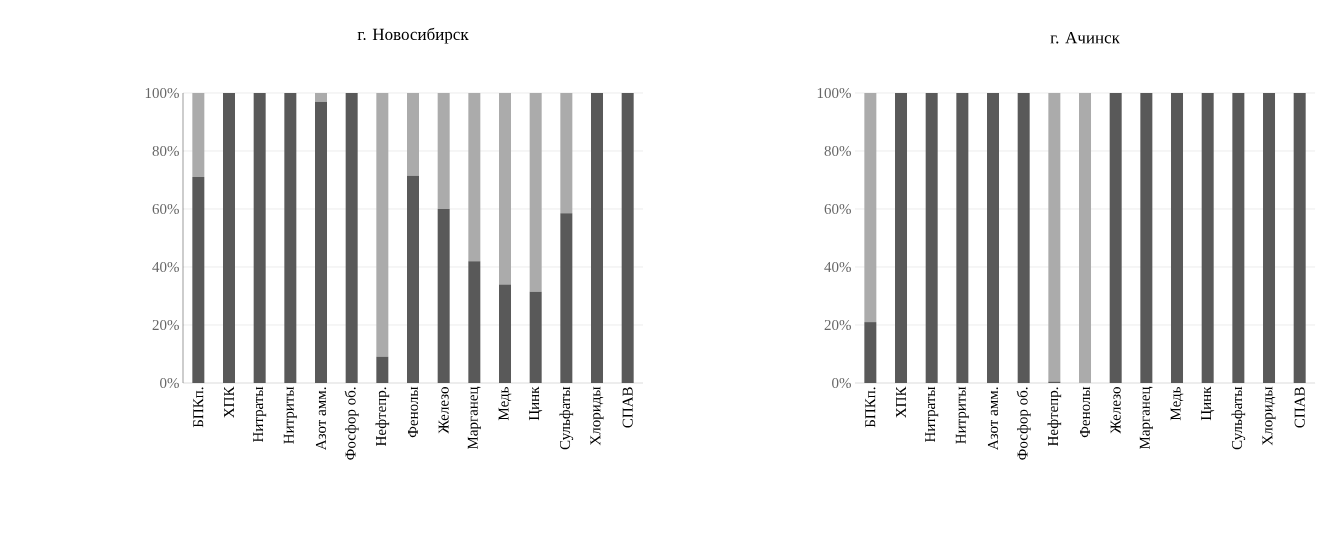 The image size is (1320, 546). What do you see at coordinates (1085, 38) in the screenshot?
I see `chart-title: г. Ачинск` at bounding box center [1085, 38].